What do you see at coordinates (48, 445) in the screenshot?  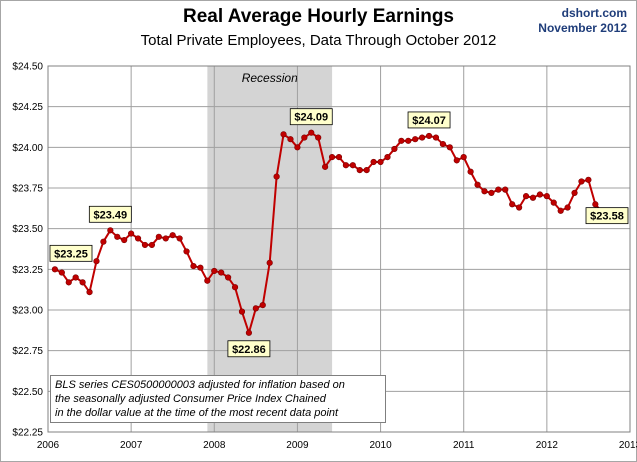 I see `x-tick-label: 2006` at bounding box center [48, 445].